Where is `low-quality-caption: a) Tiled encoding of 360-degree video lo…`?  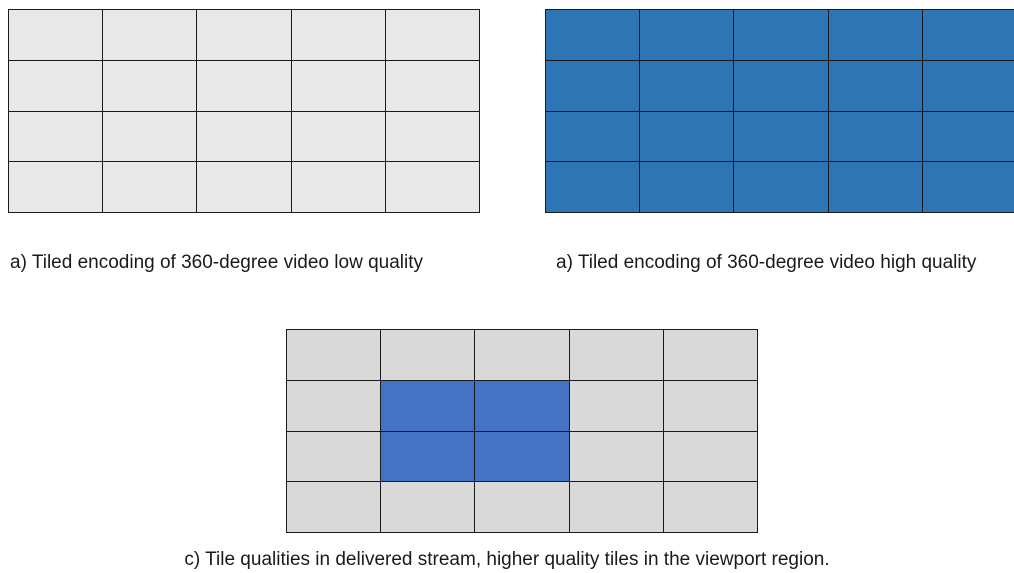 low-quality-caption: a) Tiled encoding of 360-degree video lo… is located at coordinates (216, 262).